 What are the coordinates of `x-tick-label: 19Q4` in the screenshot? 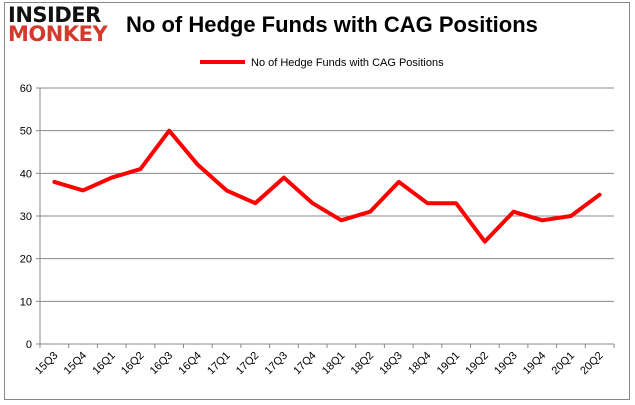 It's located at (535, 364).